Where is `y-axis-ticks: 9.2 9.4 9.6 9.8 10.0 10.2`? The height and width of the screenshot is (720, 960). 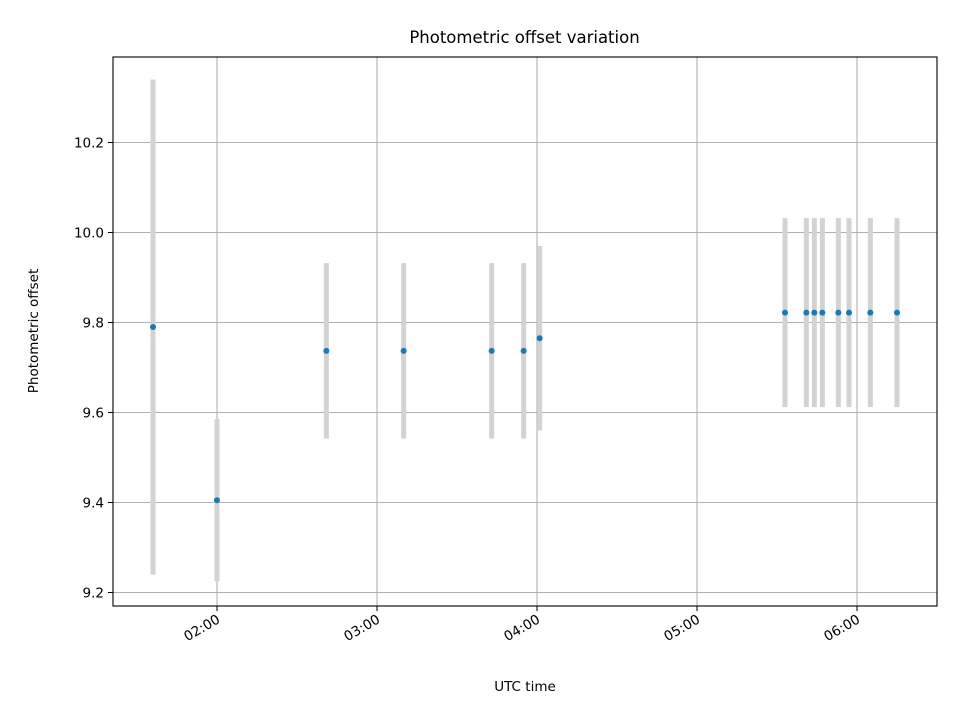 y-axis-ticks: 9.2 9.4 9.6 9.8 10.0 10.2 is located at coordinates (93, 369).